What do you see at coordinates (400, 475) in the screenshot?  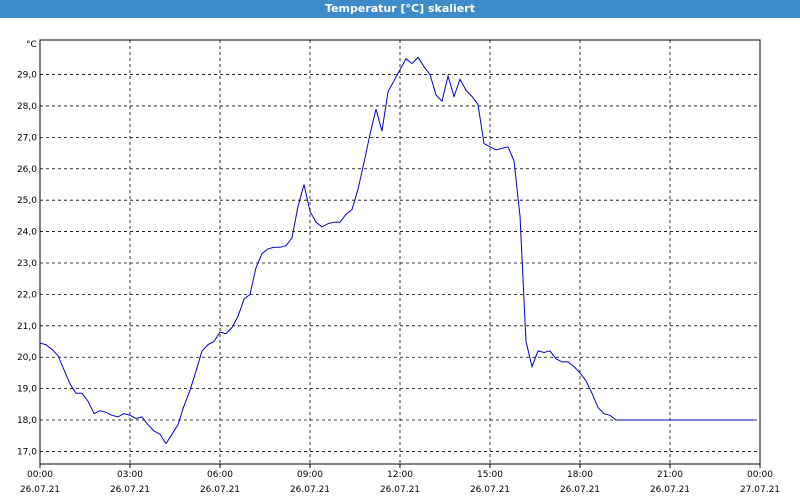 I see `x-tick-time-label: 12:00` at bounding box center [400, 475].